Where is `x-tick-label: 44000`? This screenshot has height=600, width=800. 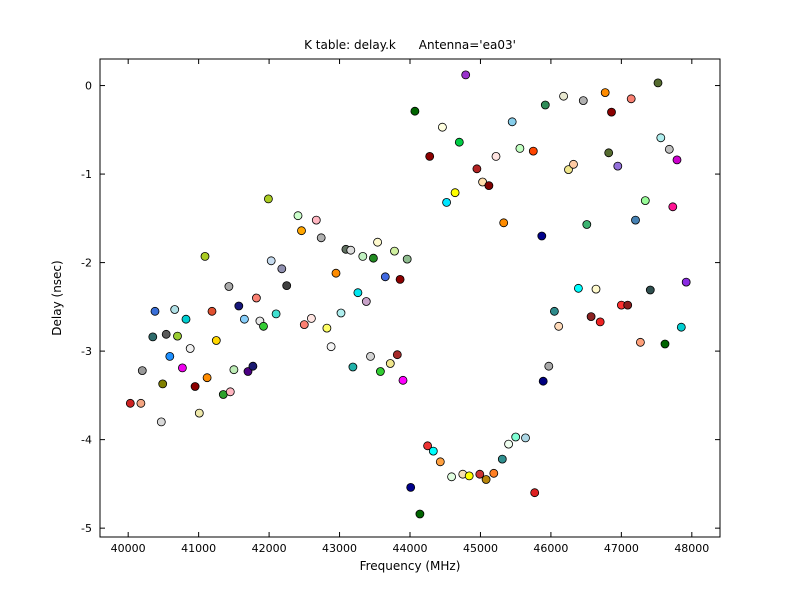 x-tick-label: 44000 is located at coordinates (410, 548).